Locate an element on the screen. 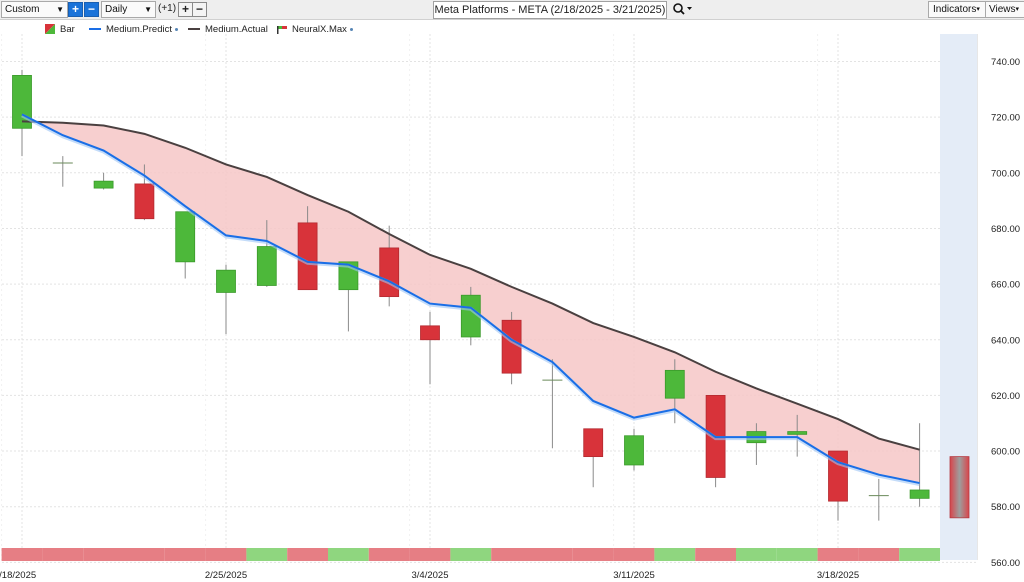 This screenshot has height=582, width=1024. direction-strip is located at coordinates (470, 554).